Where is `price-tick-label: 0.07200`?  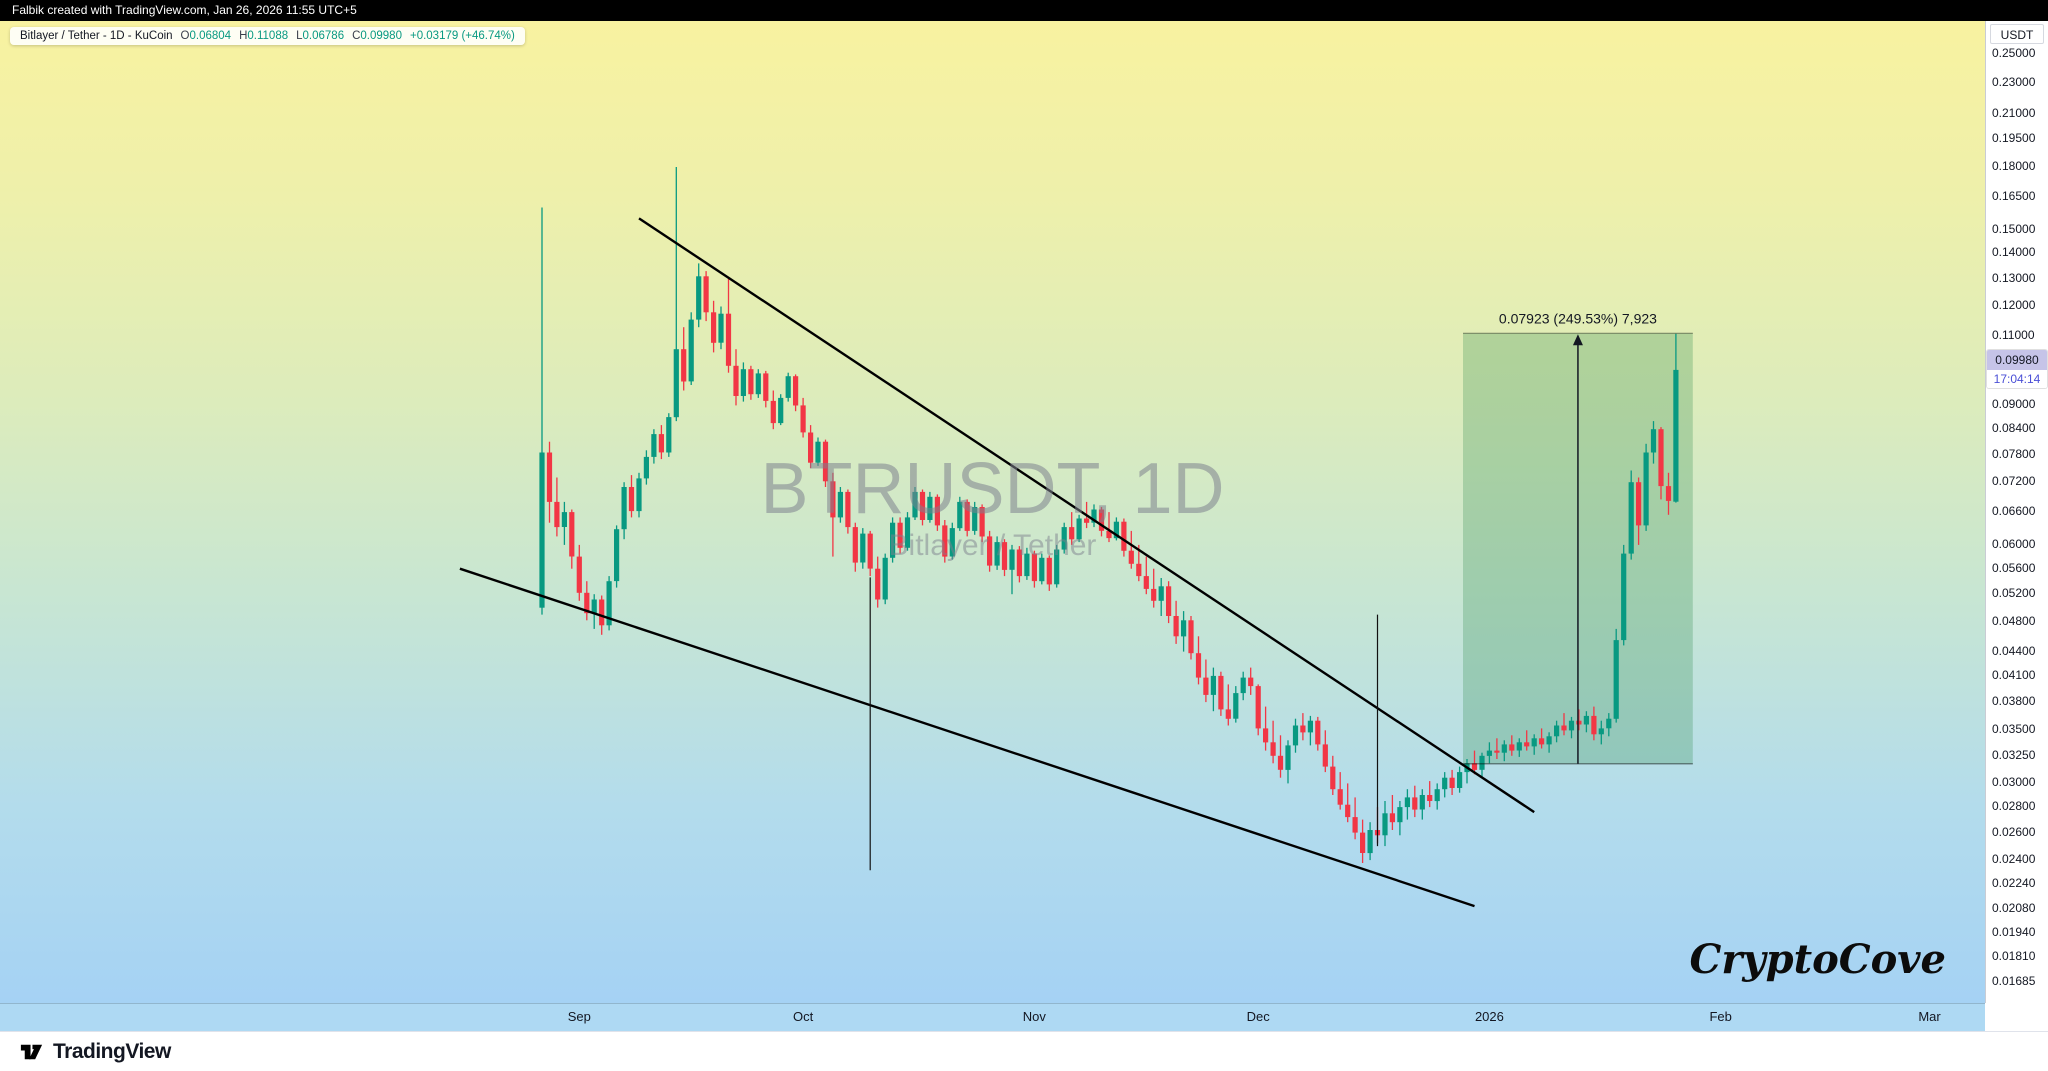
price-tick-label: 0.07200 is located at coordinates (2014, 481).